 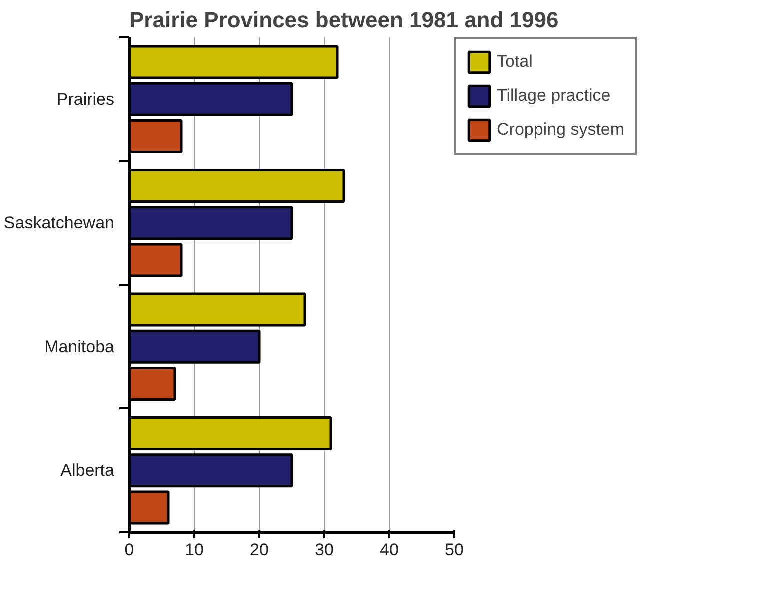 What do you see at coordinates (554, 96) in the screenshot?
I see `legend-label: Tillage practice` at bounding box center [554, 96].